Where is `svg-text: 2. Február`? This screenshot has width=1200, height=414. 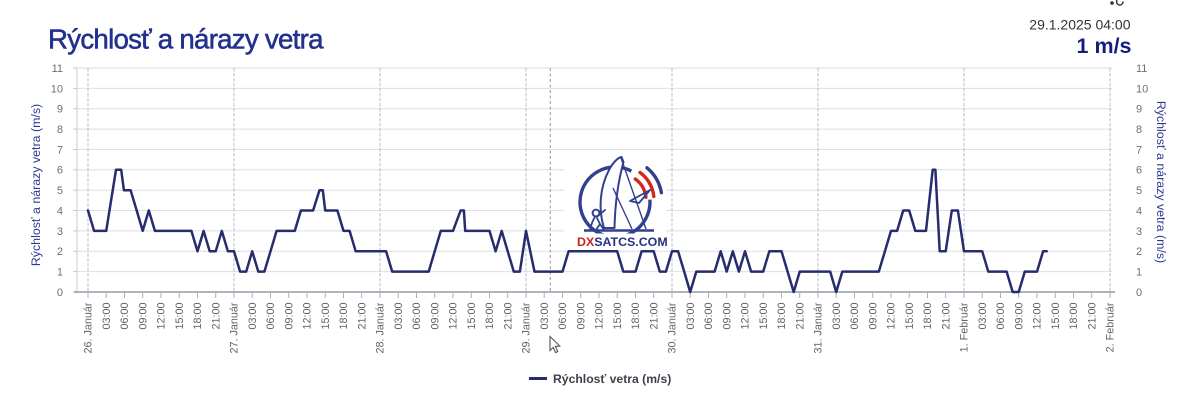 svg-text: 2. Február is located at coordinates (1111, 327).